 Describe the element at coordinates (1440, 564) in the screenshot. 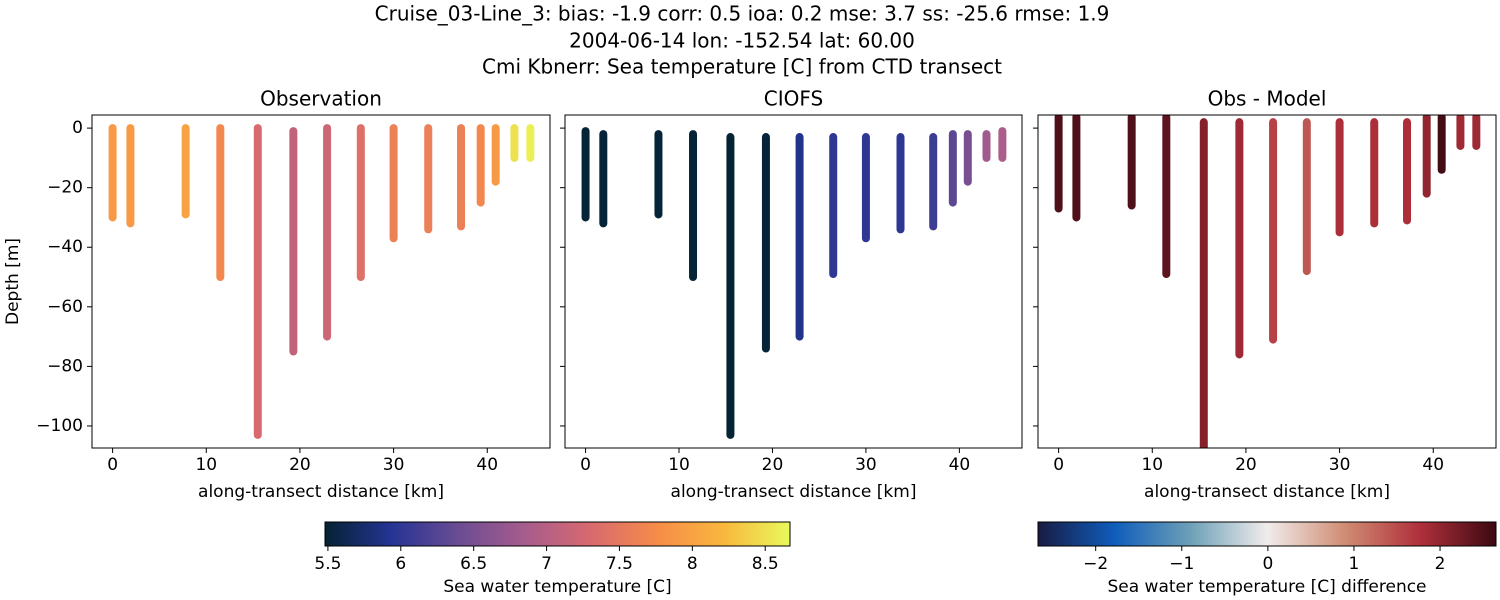

I see `colorbar-tick-label: 2` at that location.